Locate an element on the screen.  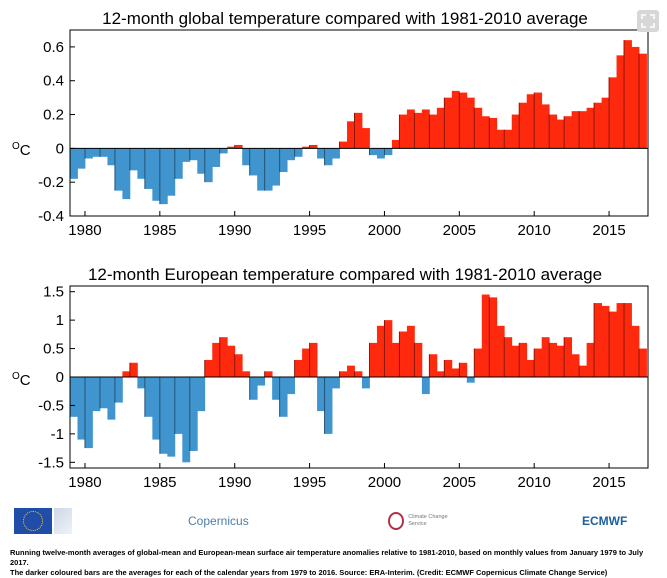
y-tick-label: 0.5 is located at coordinates (53, 349).